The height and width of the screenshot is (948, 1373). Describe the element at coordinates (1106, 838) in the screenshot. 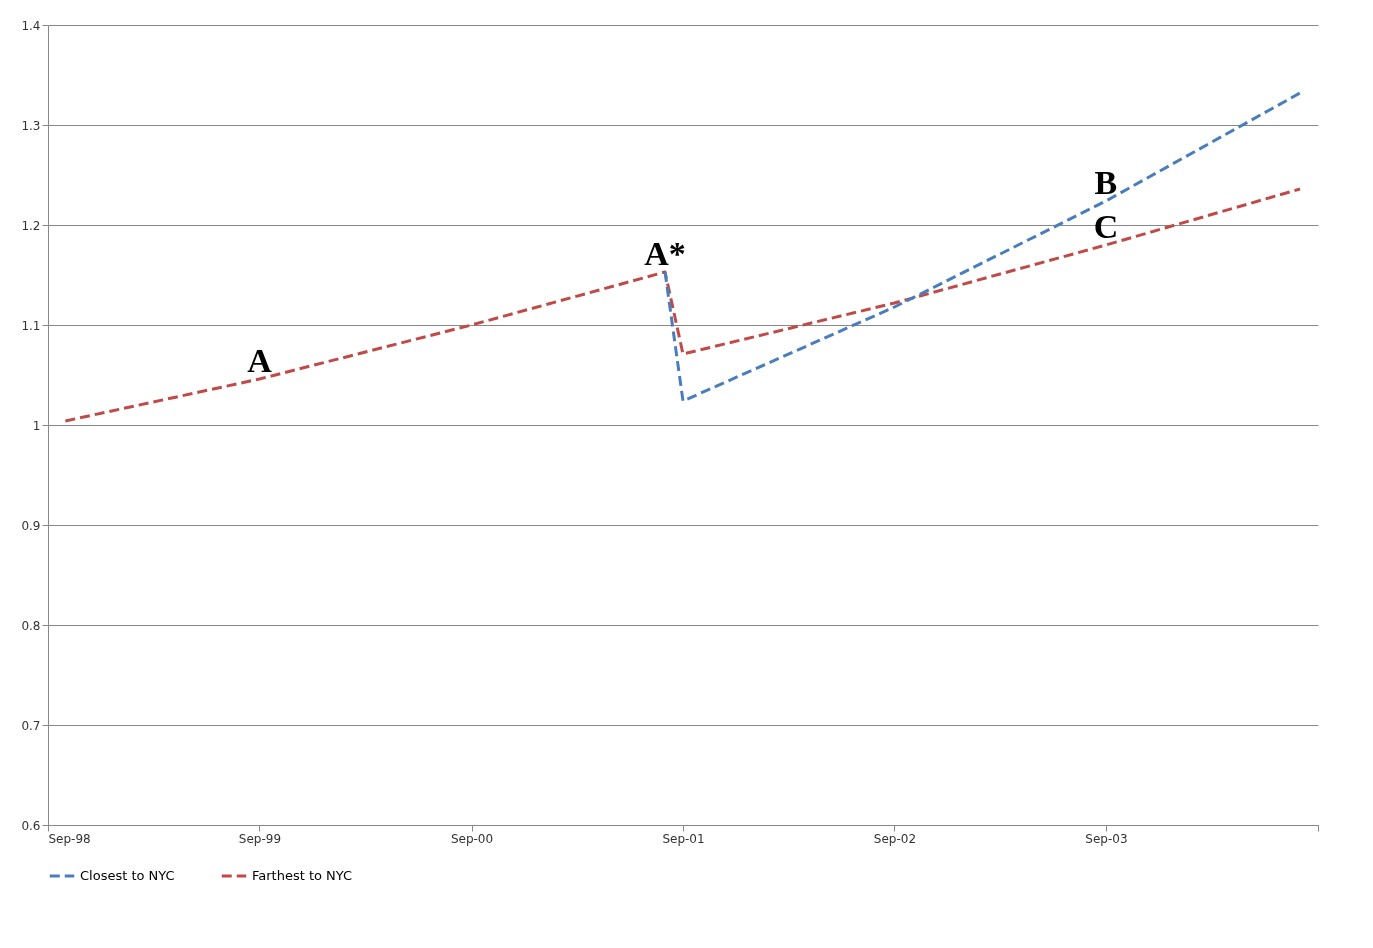

I see `x-tick-label: Sep-03` at that location.